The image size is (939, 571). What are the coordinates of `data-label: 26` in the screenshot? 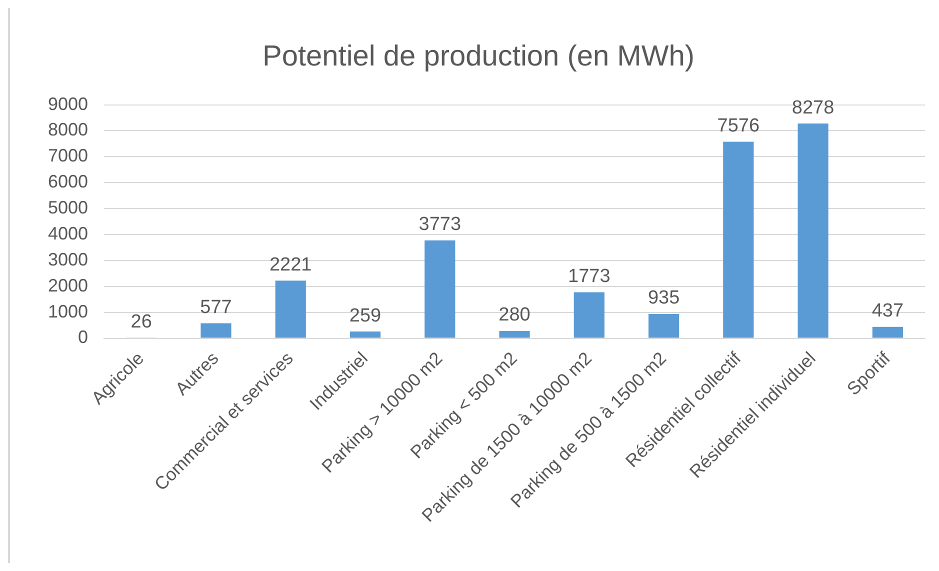 It's located at (141, 321).